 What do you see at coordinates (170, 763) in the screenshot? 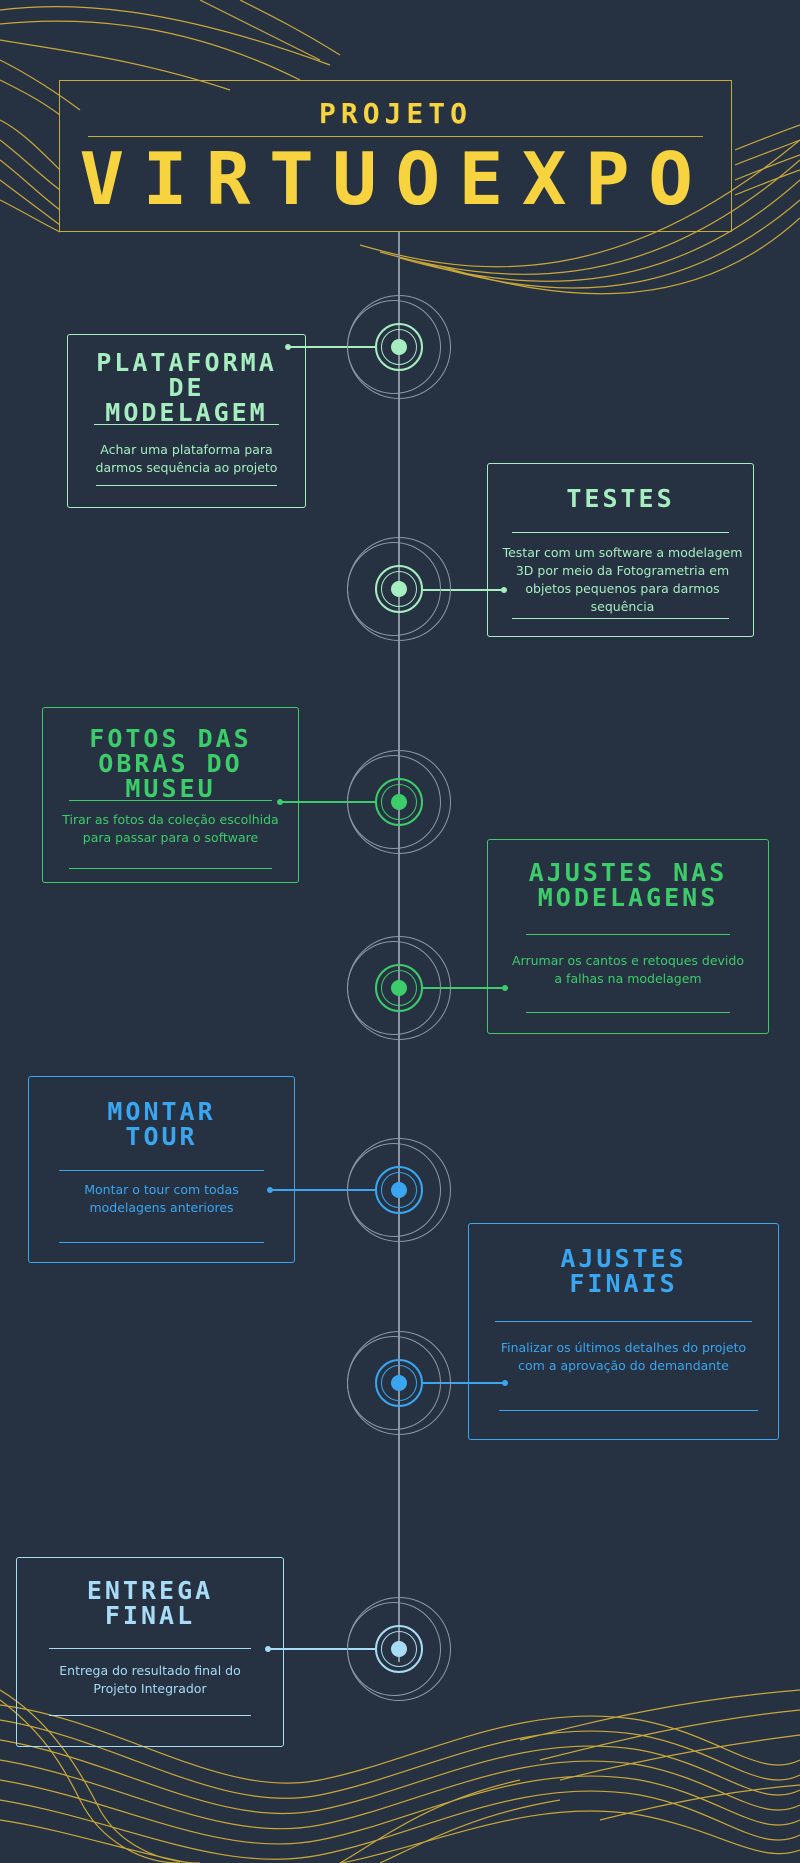
I see `step-title: FOTOS DAS OBRAS DO MUSEU` at bounding box center [170, 763].